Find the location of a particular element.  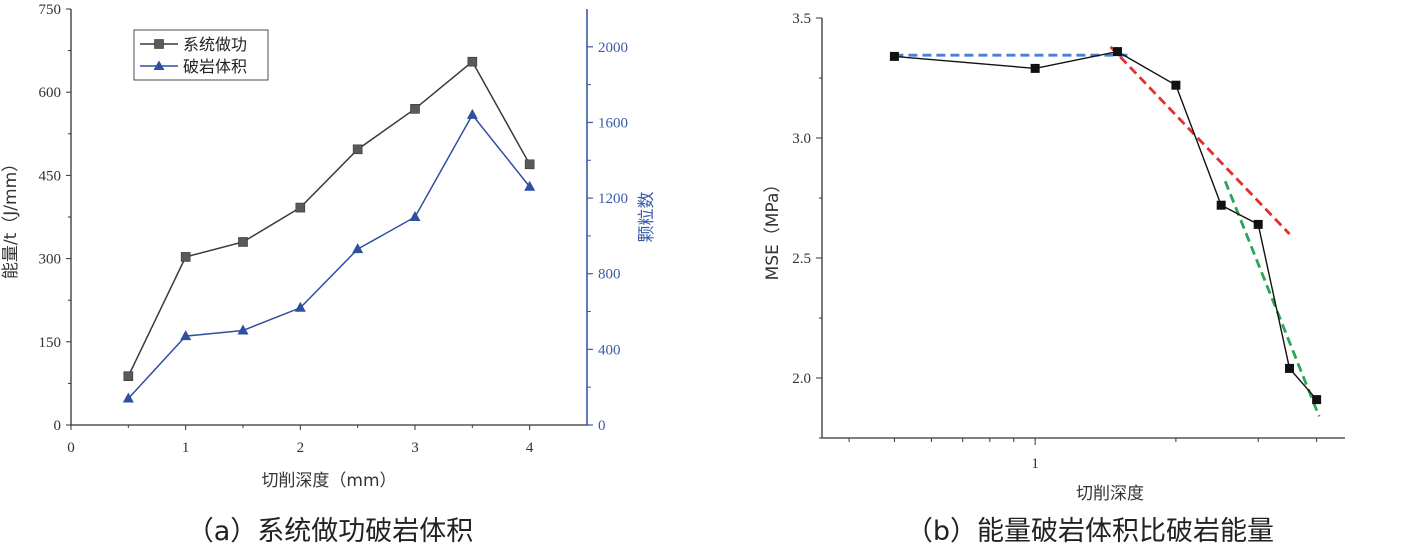

chart-b-y-tick-label: 3.0 is located at coordinates (801, 139).